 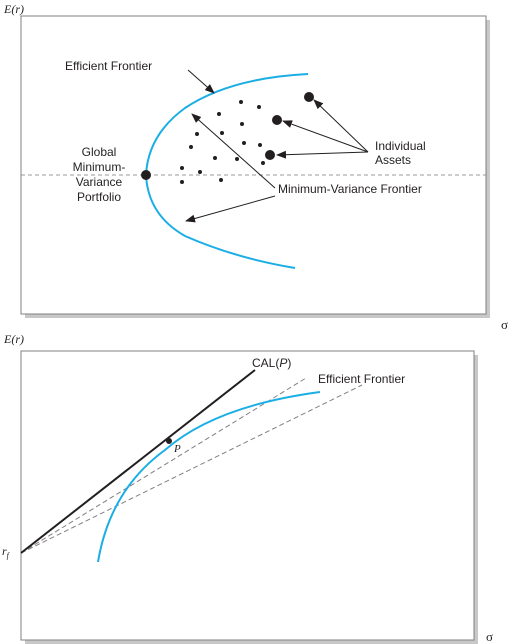 I want to click on global-mvp-label-line2: Minimum-, so click(x=99, y=167).